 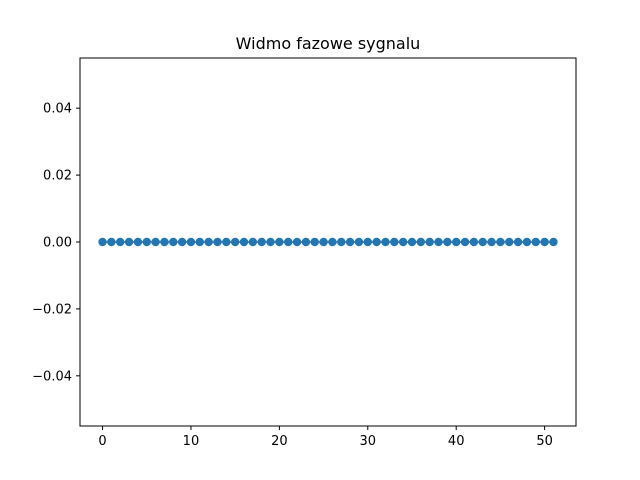 What do you see at coordinates (279, 441) in the screenshot?
I see `x-tick-label: 20` at bounding box center [279, 441].